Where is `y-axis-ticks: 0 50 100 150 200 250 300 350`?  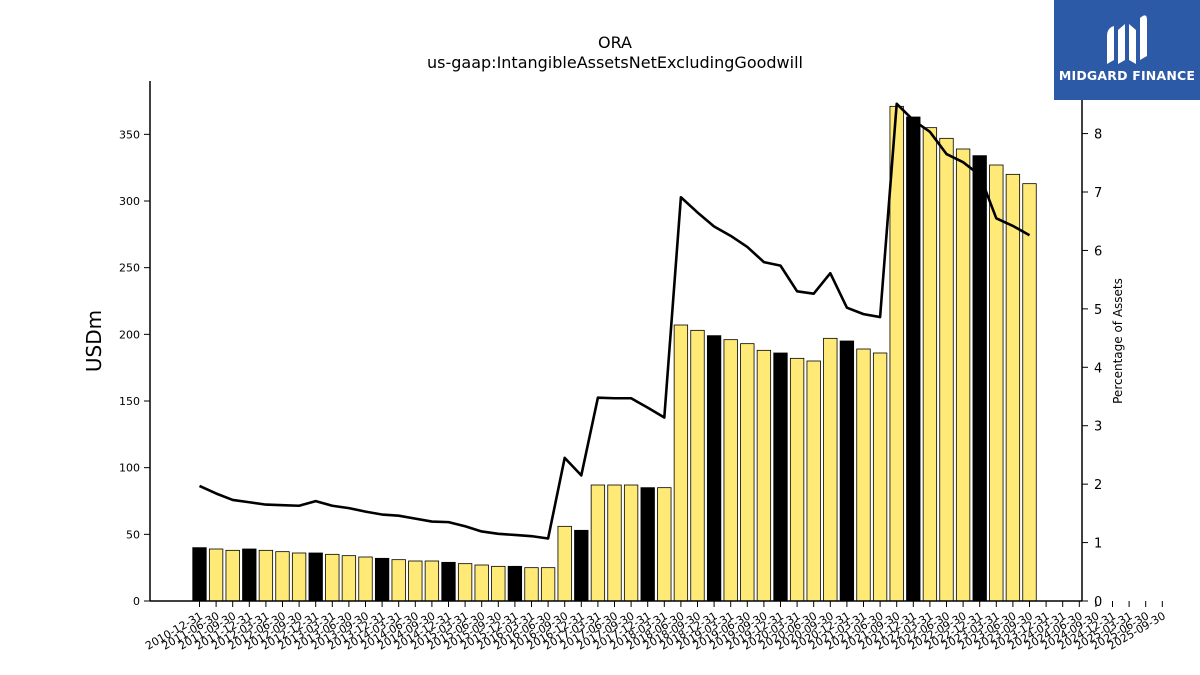
y-axis-ticks: 0 50 100 150 200 250 300 350 is located at coordinates (134, 368).